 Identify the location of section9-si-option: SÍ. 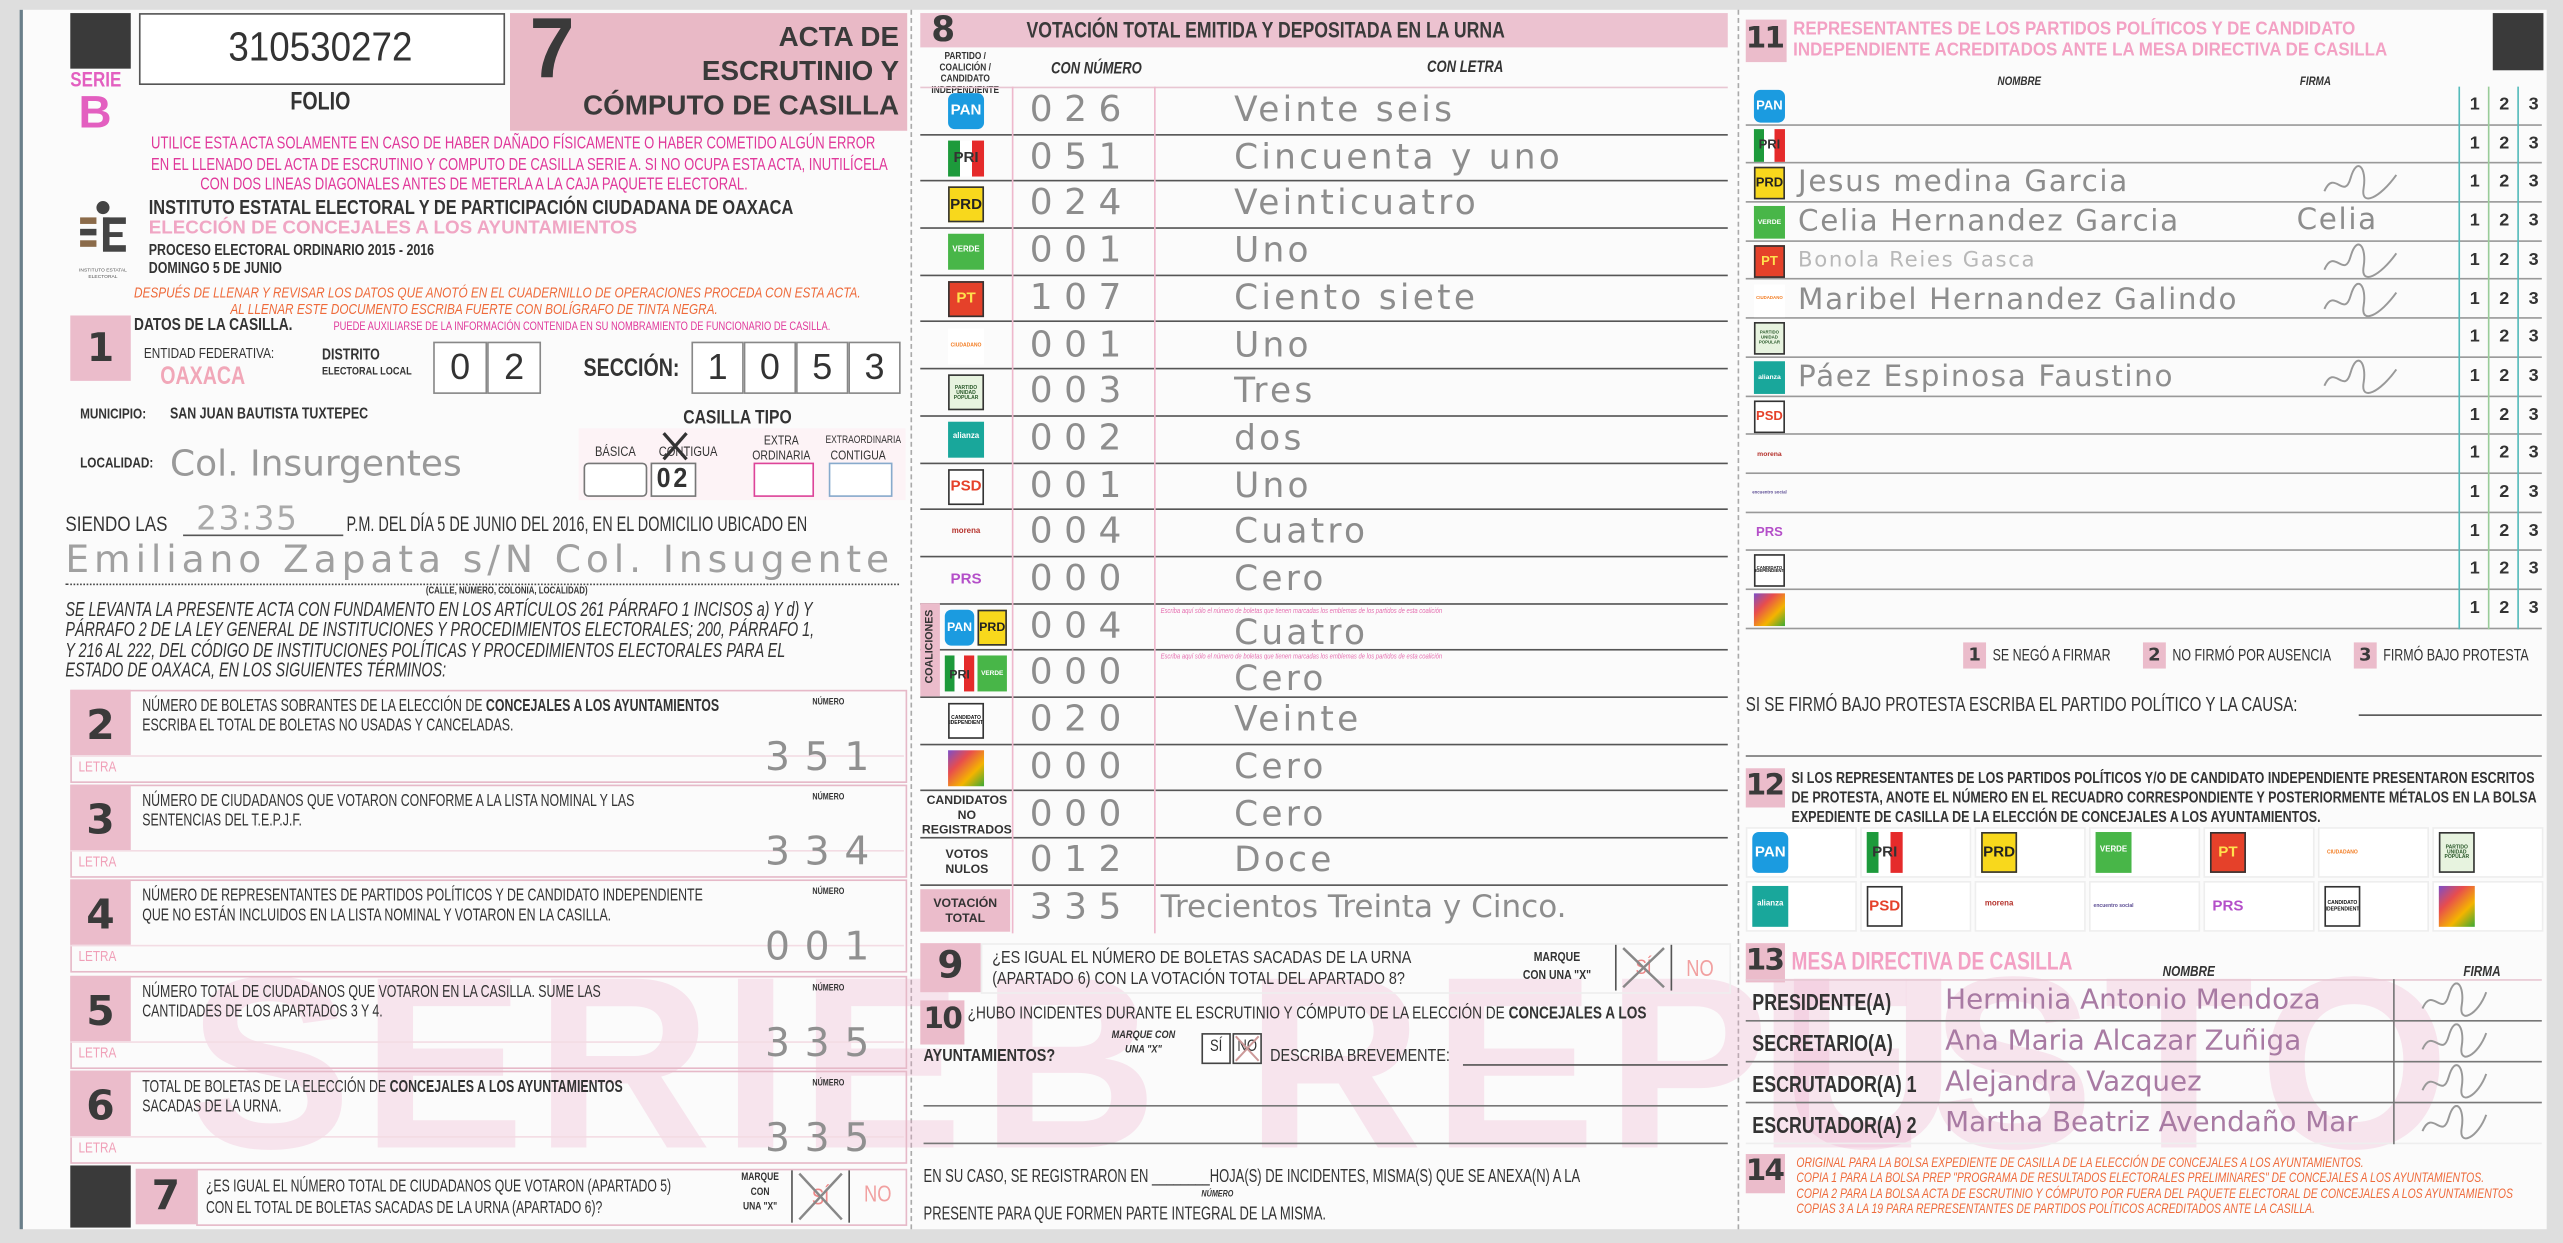
(1643, 967).